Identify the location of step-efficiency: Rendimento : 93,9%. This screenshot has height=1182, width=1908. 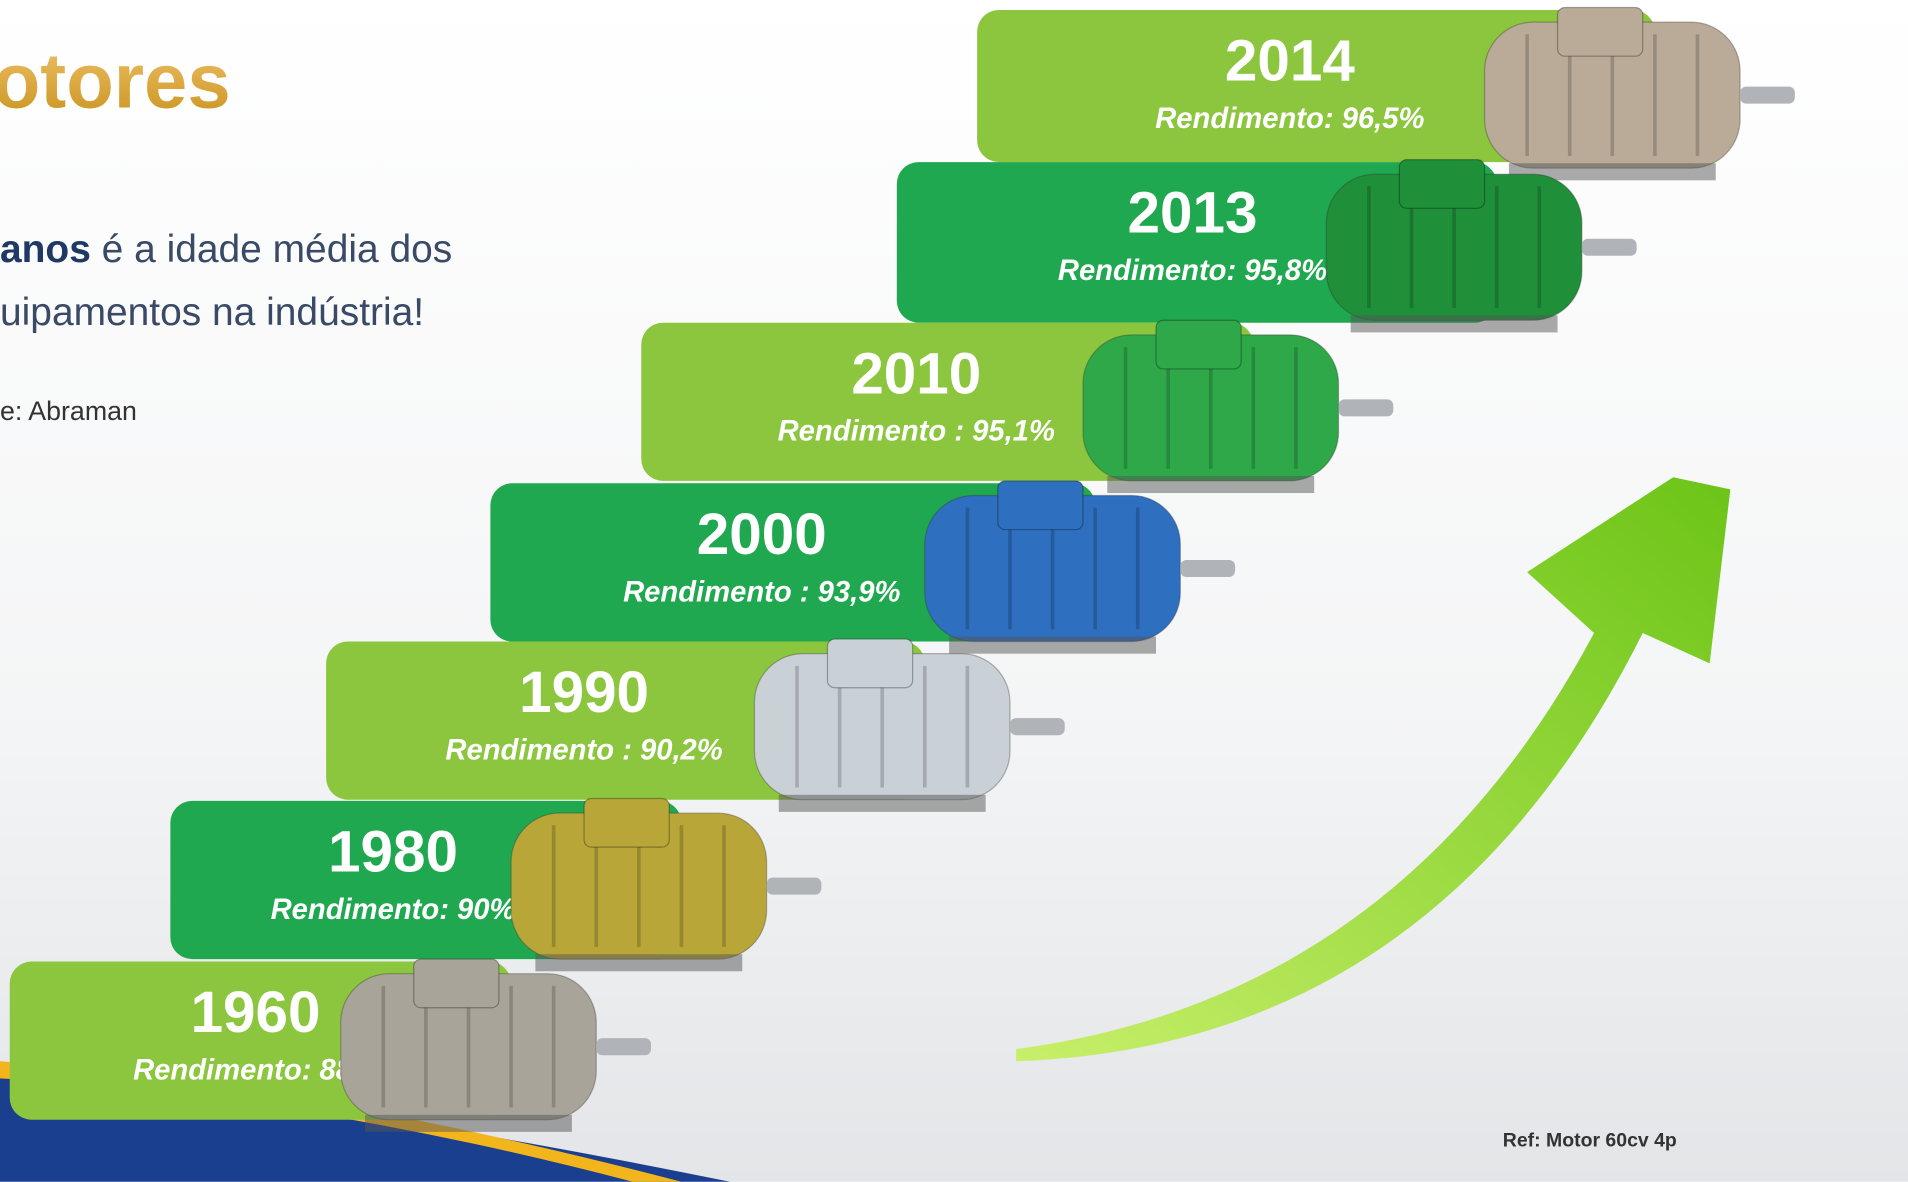
(761, 592).